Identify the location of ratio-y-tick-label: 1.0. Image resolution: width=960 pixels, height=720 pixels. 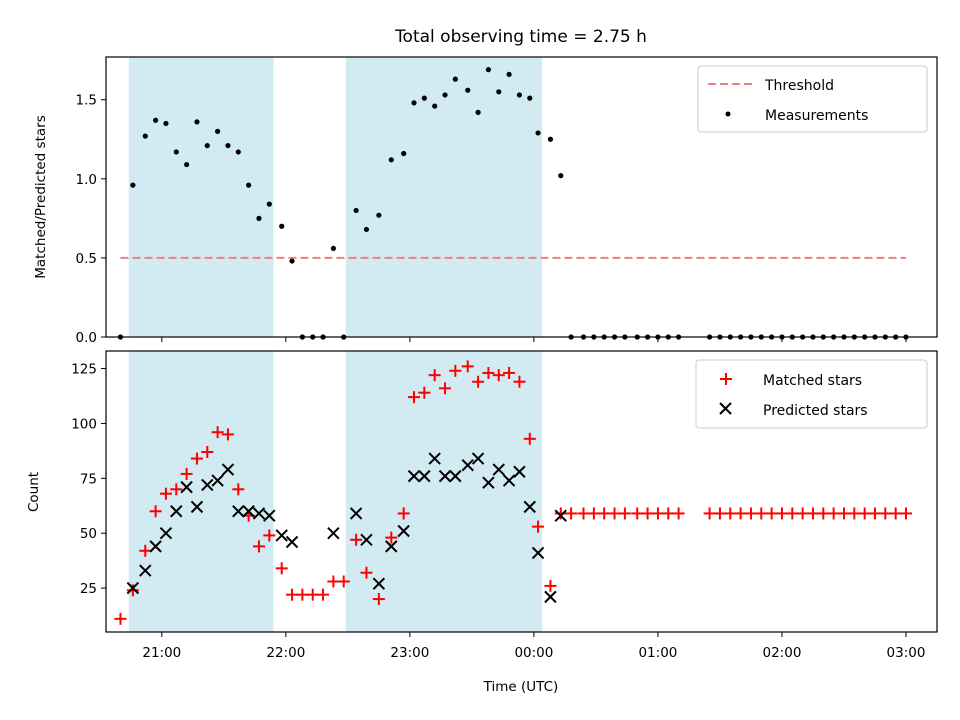
(86, 180).